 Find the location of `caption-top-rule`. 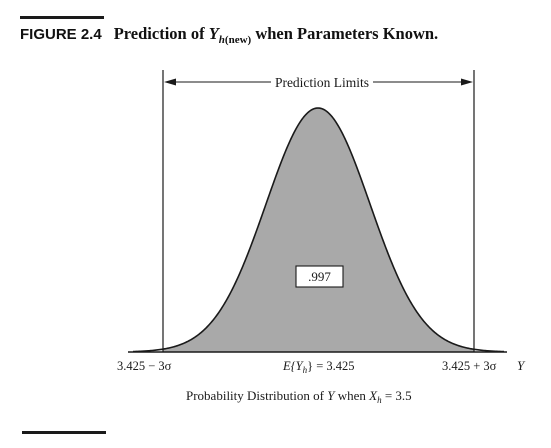

caption-top-rule is located at coordinates (62, 17).